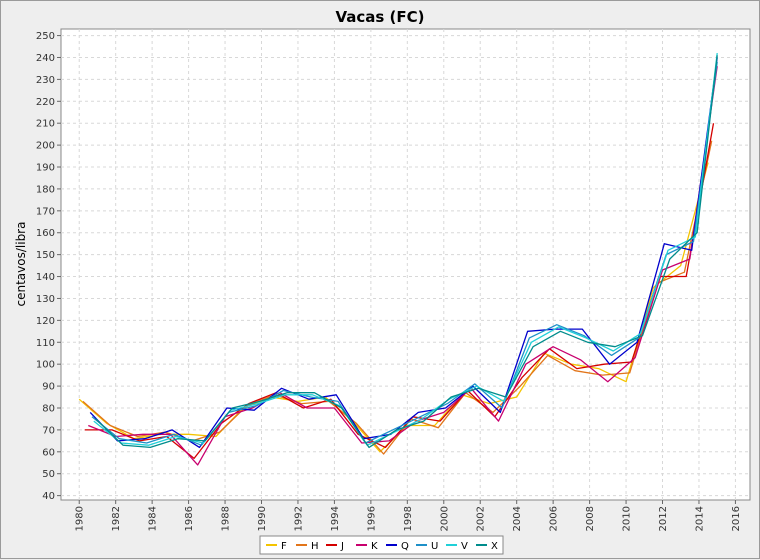  I want to click on legend-label-K: K, so click(374, 546).